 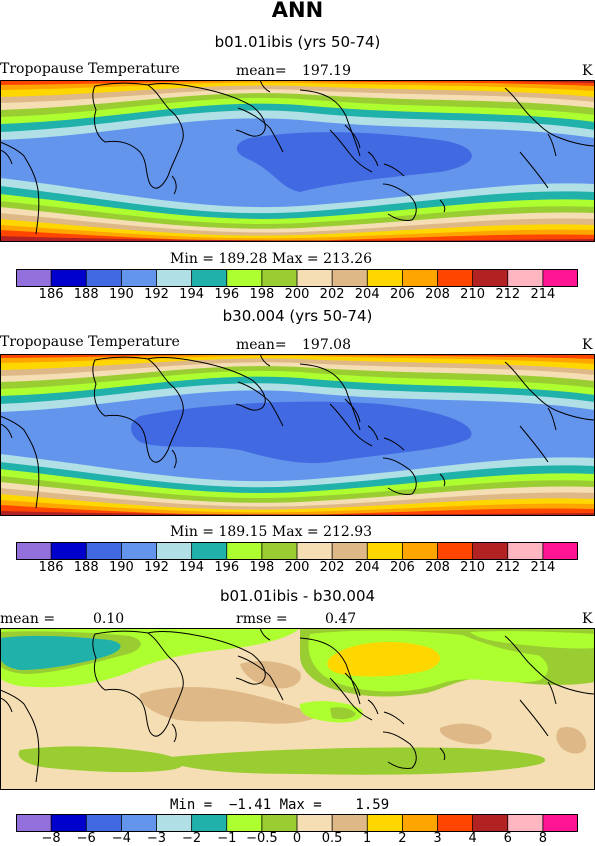 I want to click on cb1-tick-label: 188, so click(x=86, y=294).